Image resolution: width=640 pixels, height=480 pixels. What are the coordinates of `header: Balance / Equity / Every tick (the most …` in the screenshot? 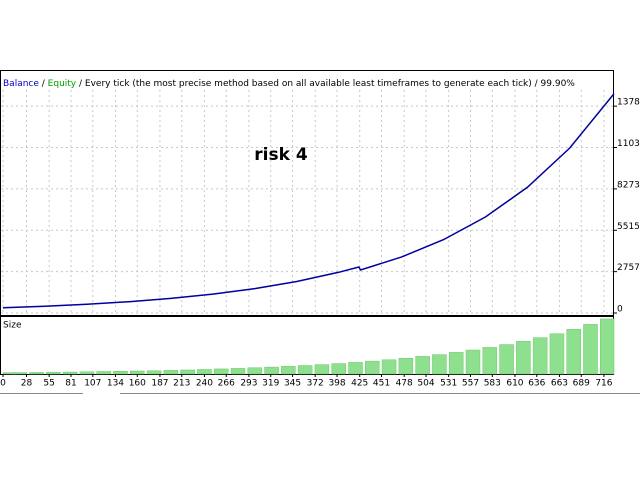 It's located at (289, 84).